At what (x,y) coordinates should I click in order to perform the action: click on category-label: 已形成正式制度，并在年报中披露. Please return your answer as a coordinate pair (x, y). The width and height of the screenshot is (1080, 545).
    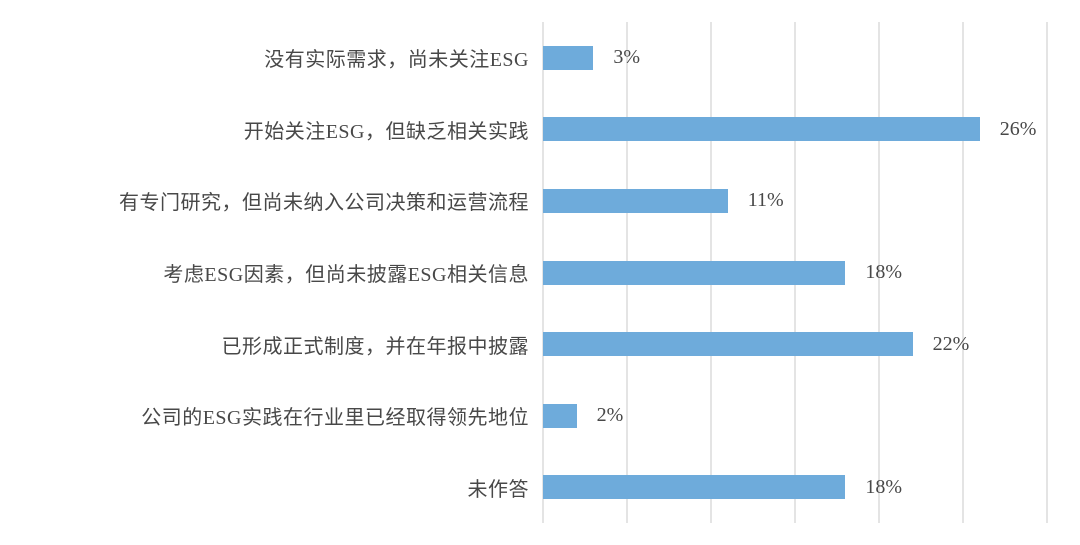
    Looking at the image, I should click on (375, 346).